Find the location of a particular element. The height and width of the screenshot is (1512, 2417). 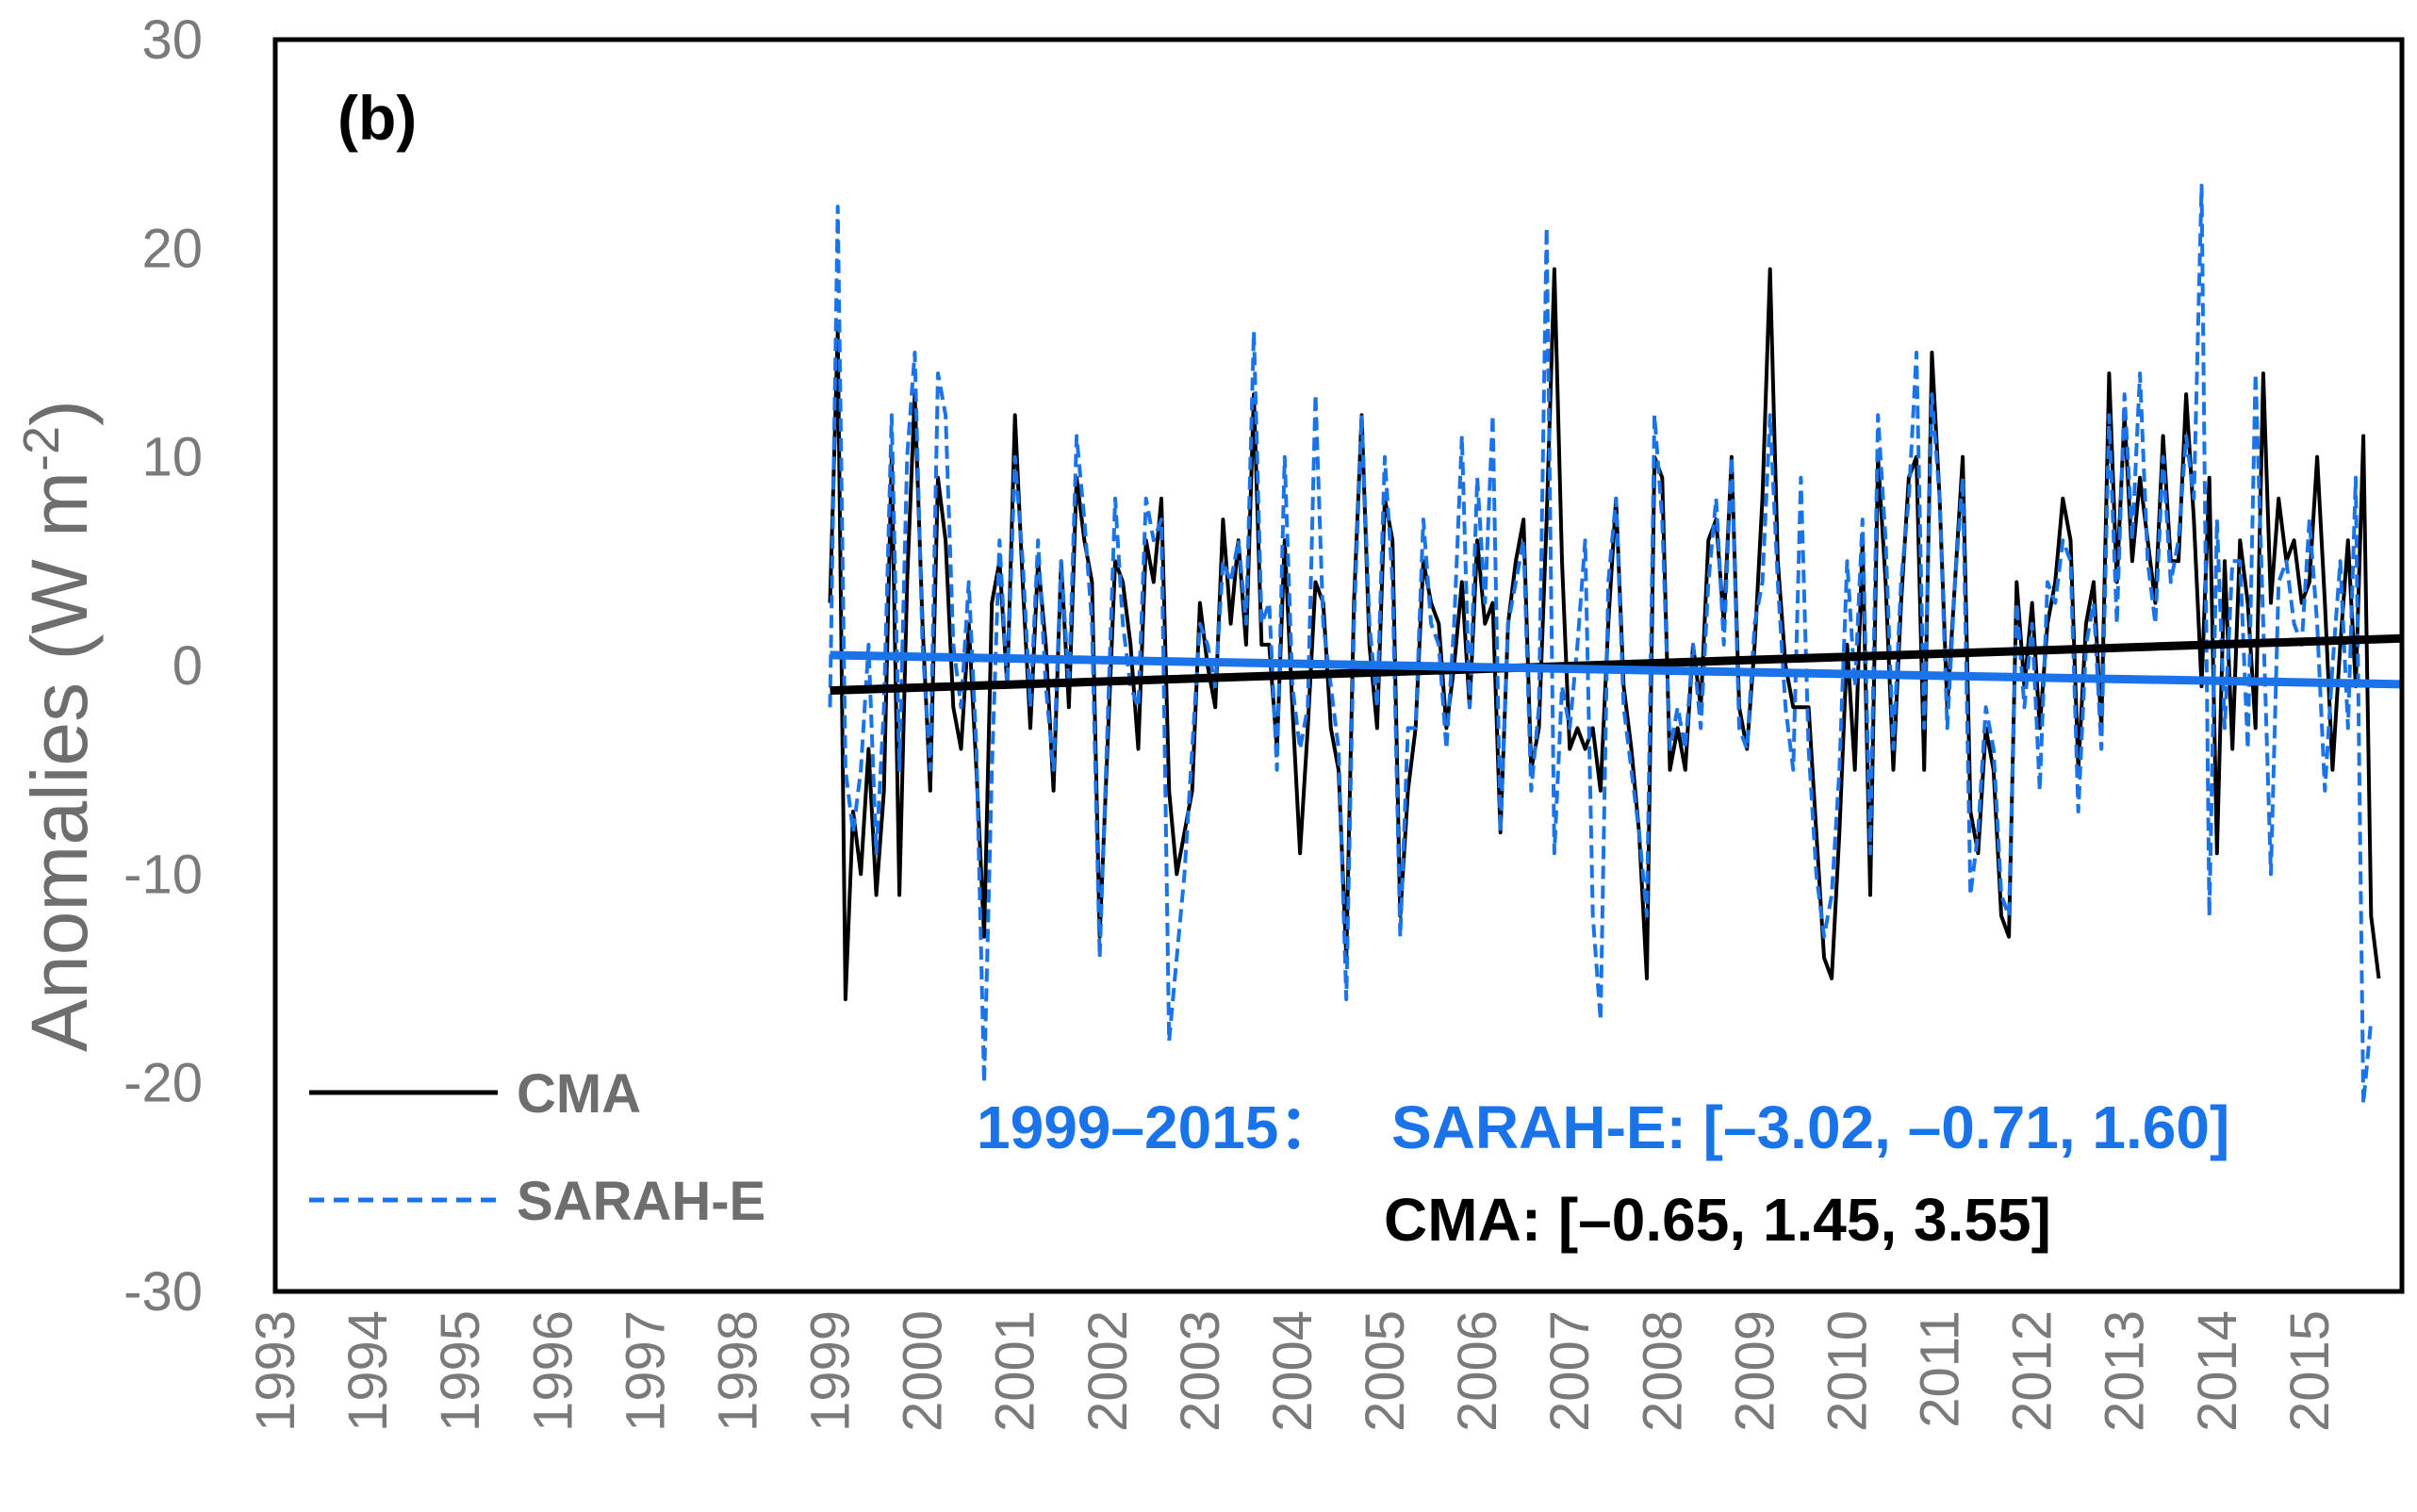

x-tick-label: 2008 is located at coordinates (1662, 1371).